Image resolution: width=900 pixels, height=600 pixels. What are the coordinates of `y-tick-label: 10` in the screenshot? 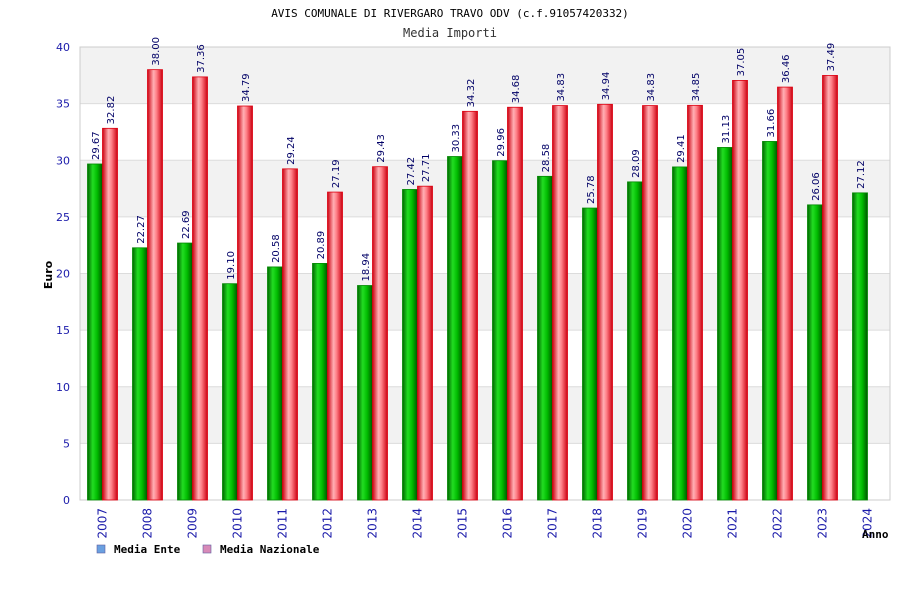 It's located at (63, 387).